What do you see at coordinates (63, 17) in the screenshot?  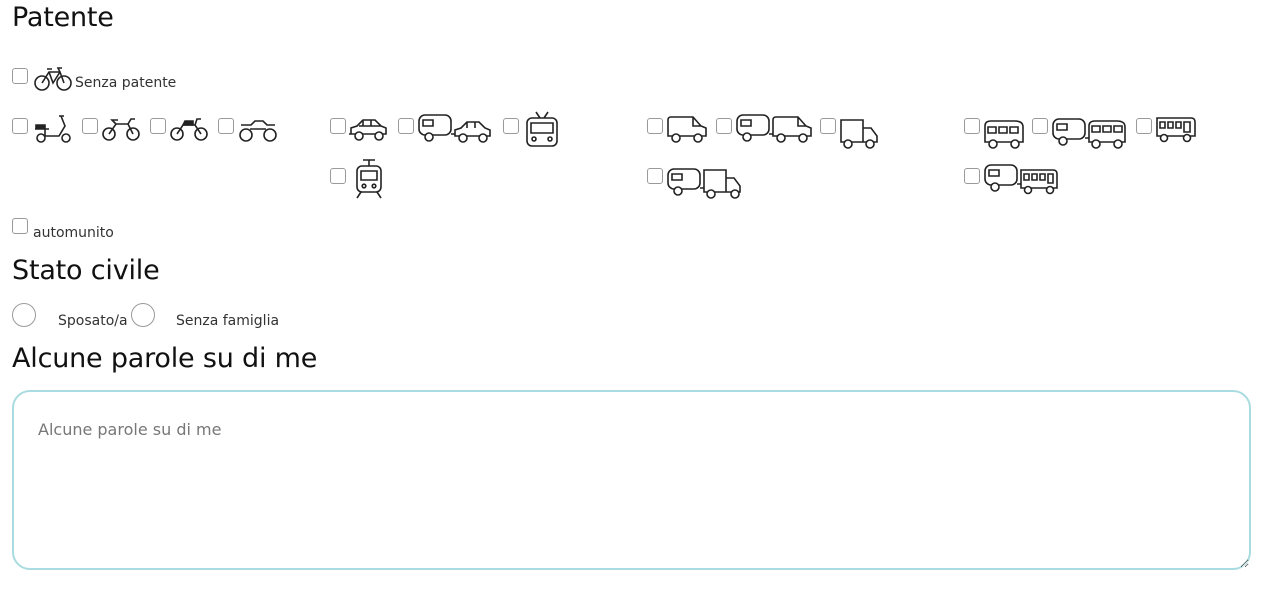 I see `license-title: Patente` at bounding box center [63, 17].